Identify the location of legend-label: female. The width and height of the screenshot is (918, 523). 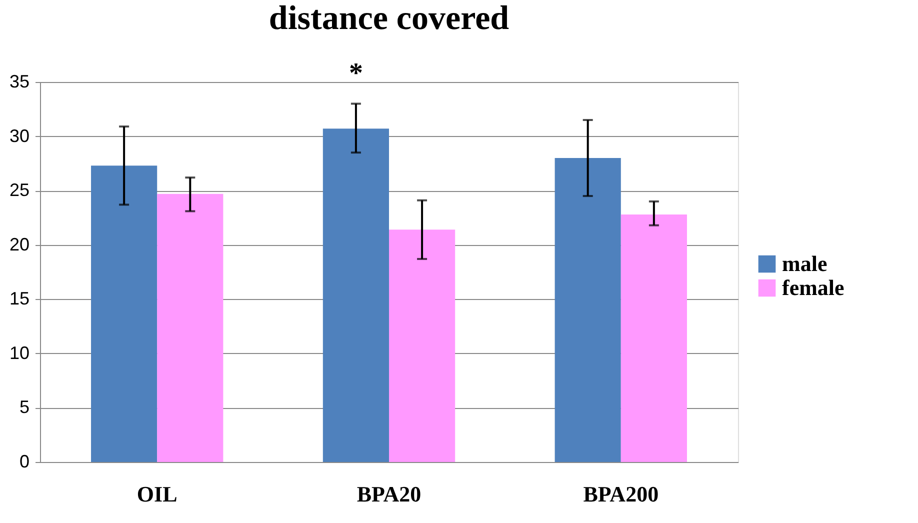
(813, 287).